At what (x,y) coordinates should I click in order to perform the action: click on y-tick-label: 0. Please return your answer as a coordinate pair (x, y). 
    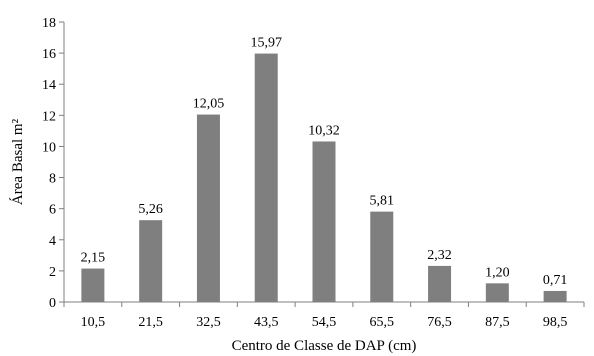
    Looking at the image, I should click on (52, 303).